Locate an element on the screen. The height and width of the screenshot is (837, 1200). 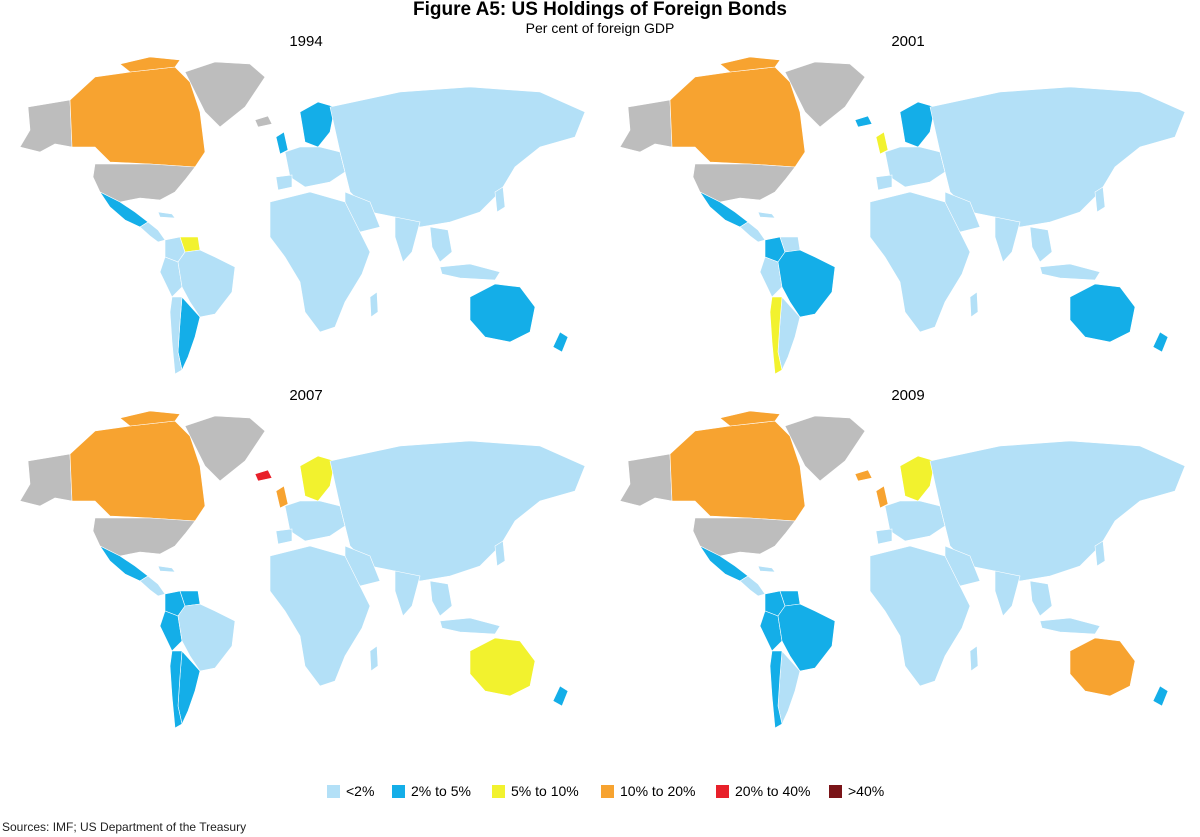
legend-item-gt40: >40% is located at coordinates (856, 791).